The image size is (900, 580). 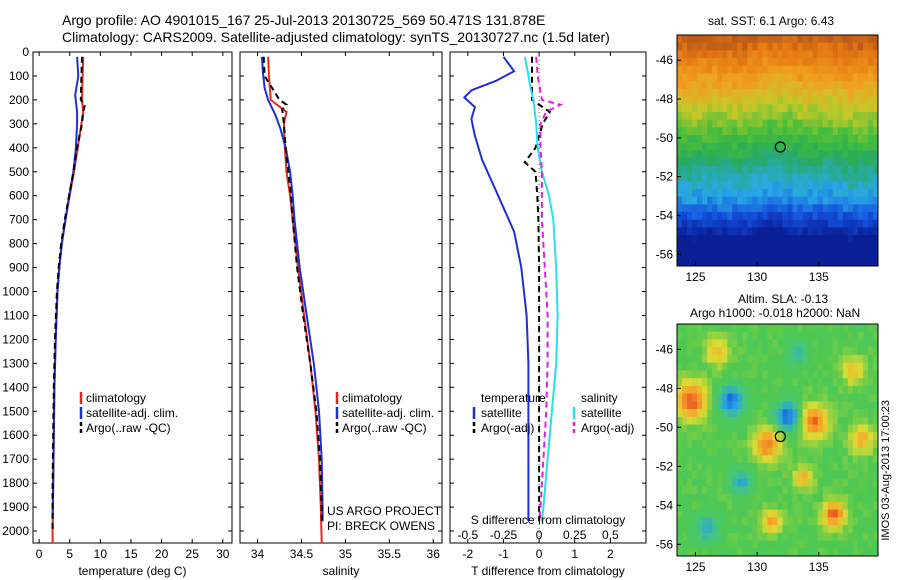 I want to click on sla-map-title: Altim. SLA: -0.13, so click(x=783, y=299).